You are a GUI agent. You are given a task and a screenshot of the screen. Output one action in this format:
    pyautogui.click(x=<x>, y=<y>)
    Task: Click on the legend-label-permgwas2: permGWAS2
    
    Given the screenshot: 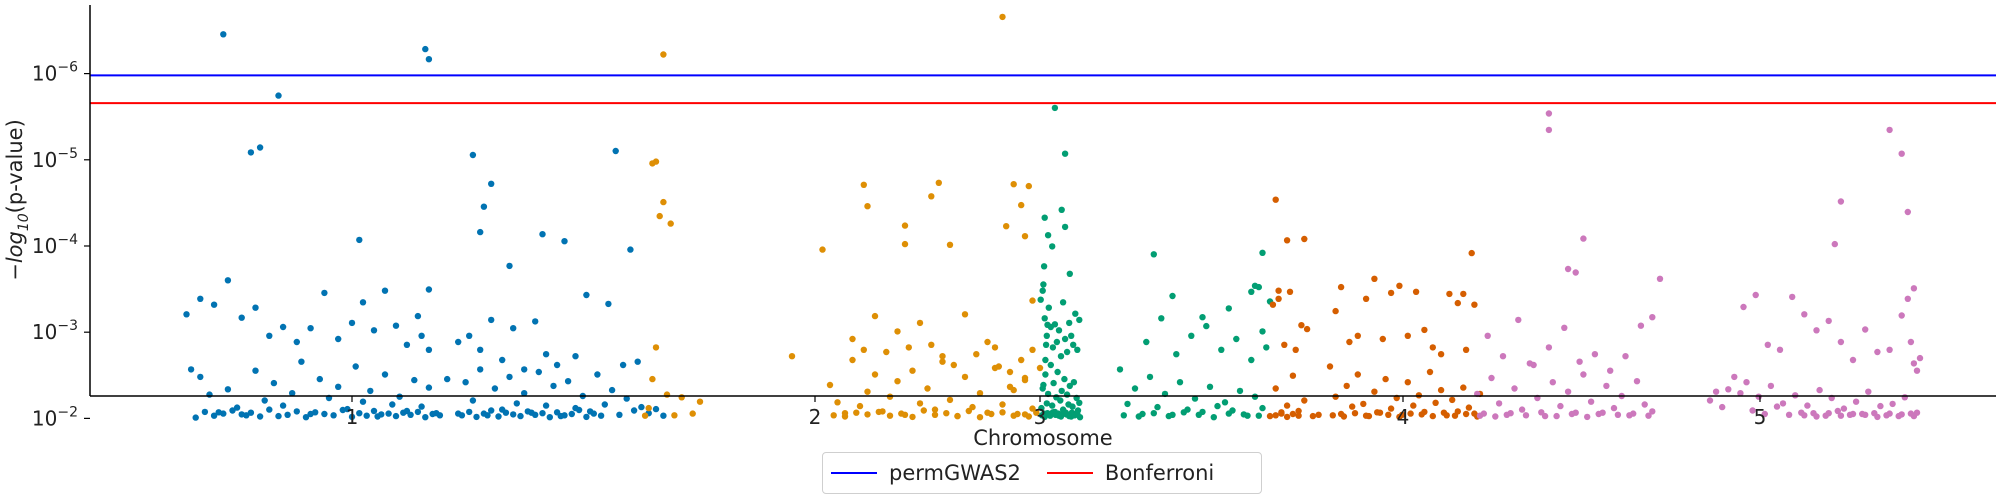 What is the action you would take?
    pyautogui.click(x=955, y=473)
    